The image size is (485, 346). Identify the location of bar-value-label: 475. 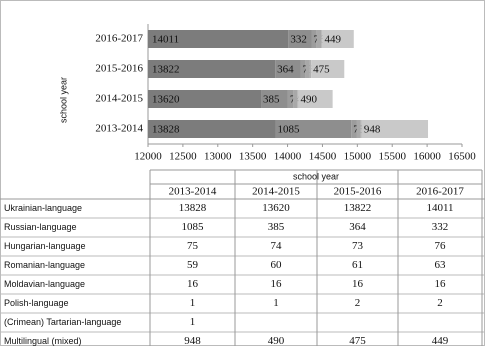
(321, 70).